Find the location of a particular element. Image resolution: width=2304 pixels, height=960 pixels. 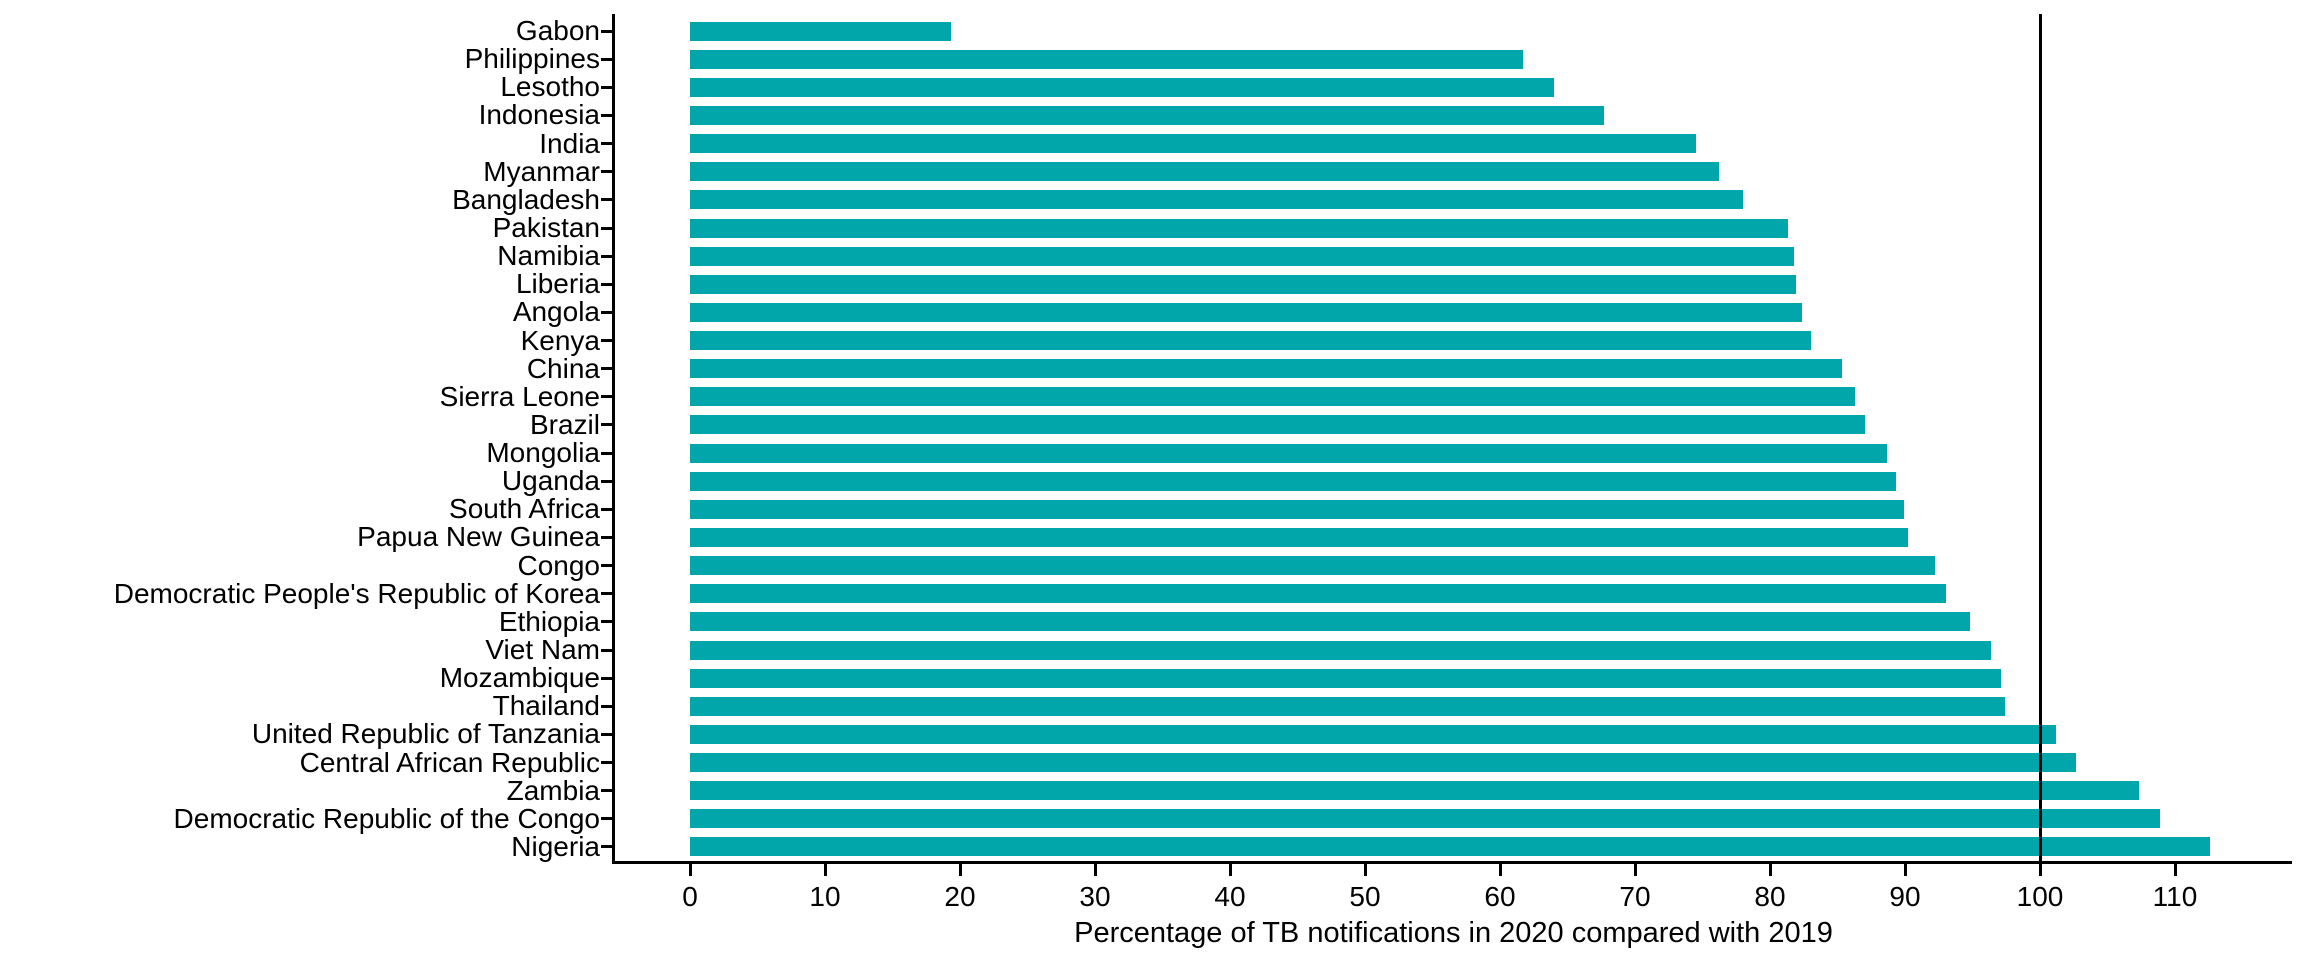

y-axis-label: Sierra Leone is located at coordinates (519, 396).